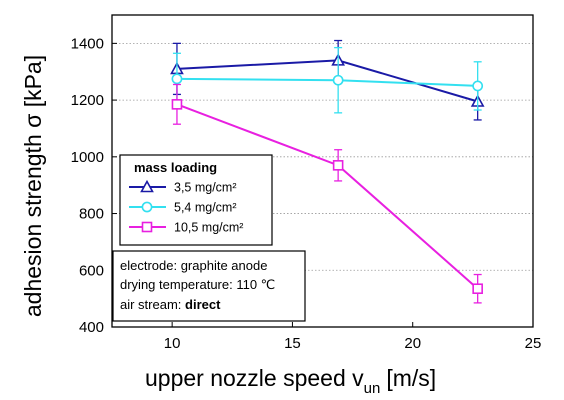 This screenshot has height=400, width=564. I want to click on legend-items: 3,5 mg/cm² 5,4 mg/cm² 10,5 mg/cm², so click(186, 207).